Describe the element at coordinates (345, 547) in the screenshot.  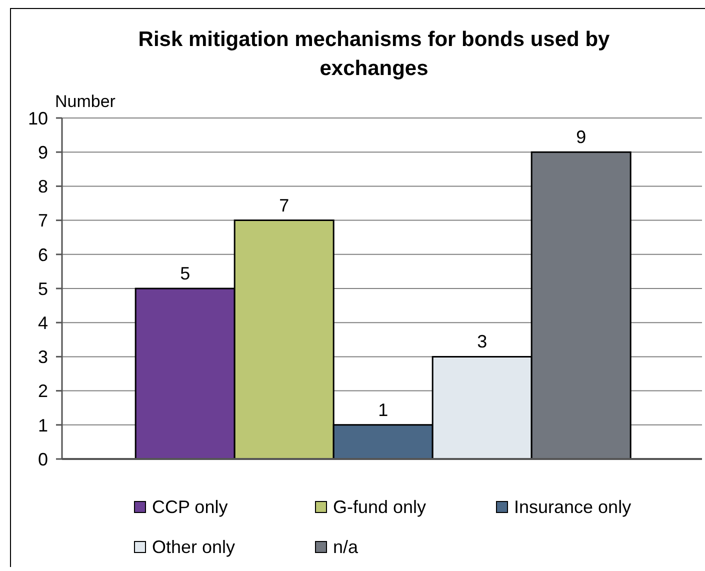
I see `legend-label: n/a` at that location.